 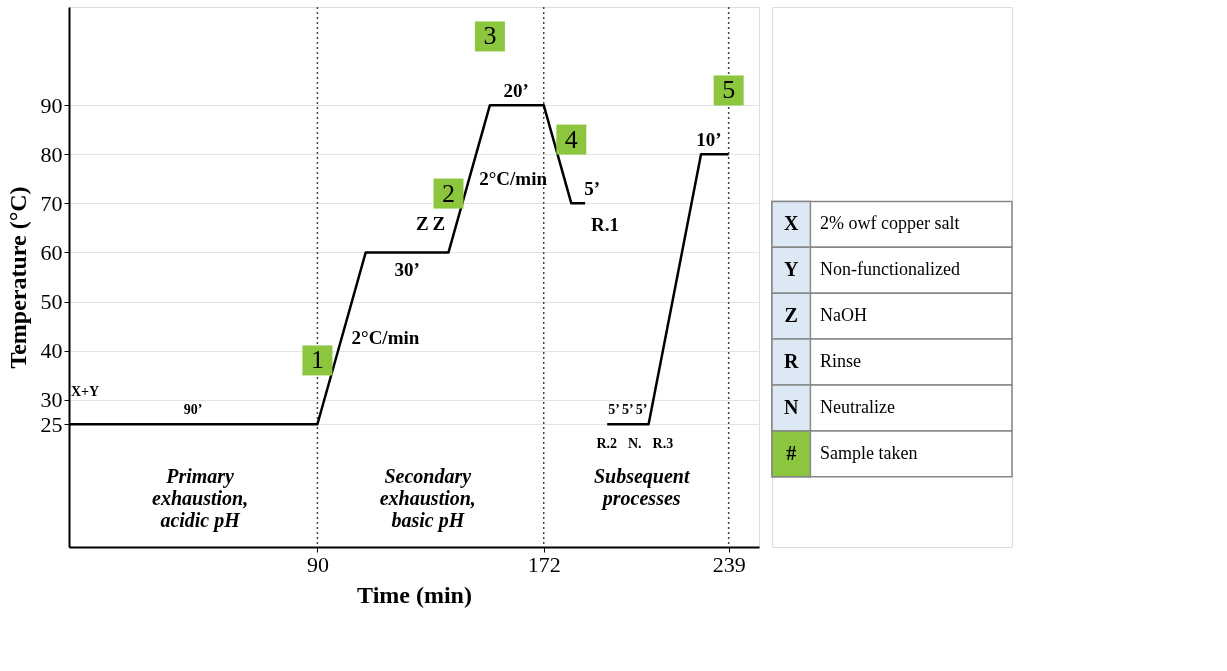 I want to click on annotation: 1, so click(x=317, y=360).